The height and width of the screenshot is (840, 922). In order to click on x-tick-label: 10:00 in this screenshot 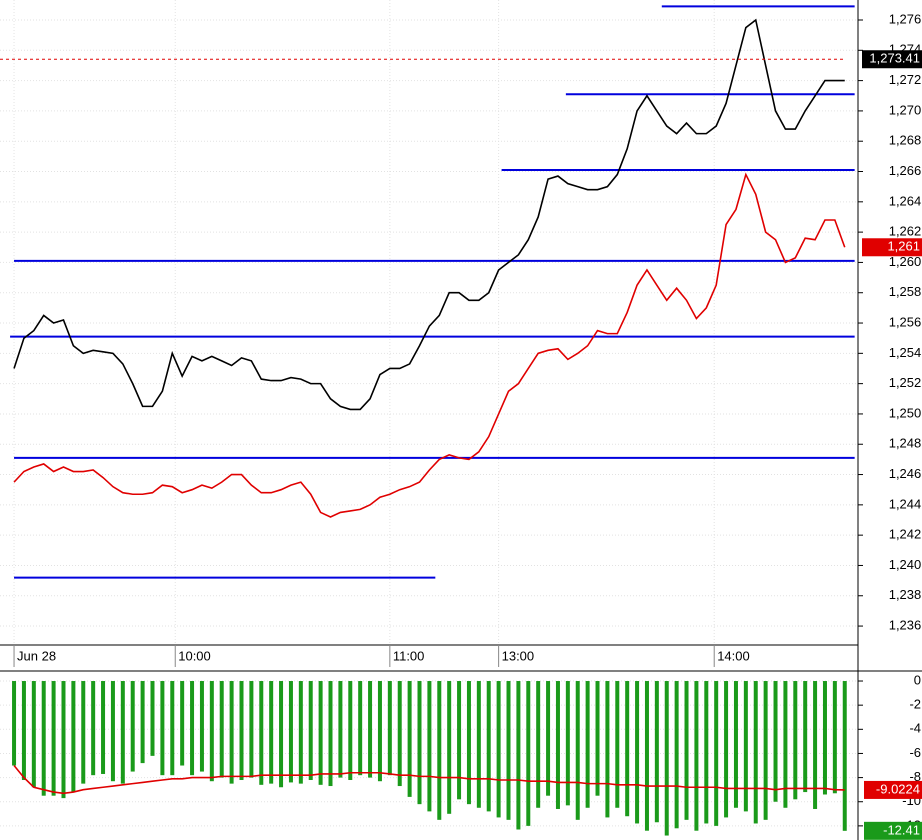, I will do `click(194, 655)`.